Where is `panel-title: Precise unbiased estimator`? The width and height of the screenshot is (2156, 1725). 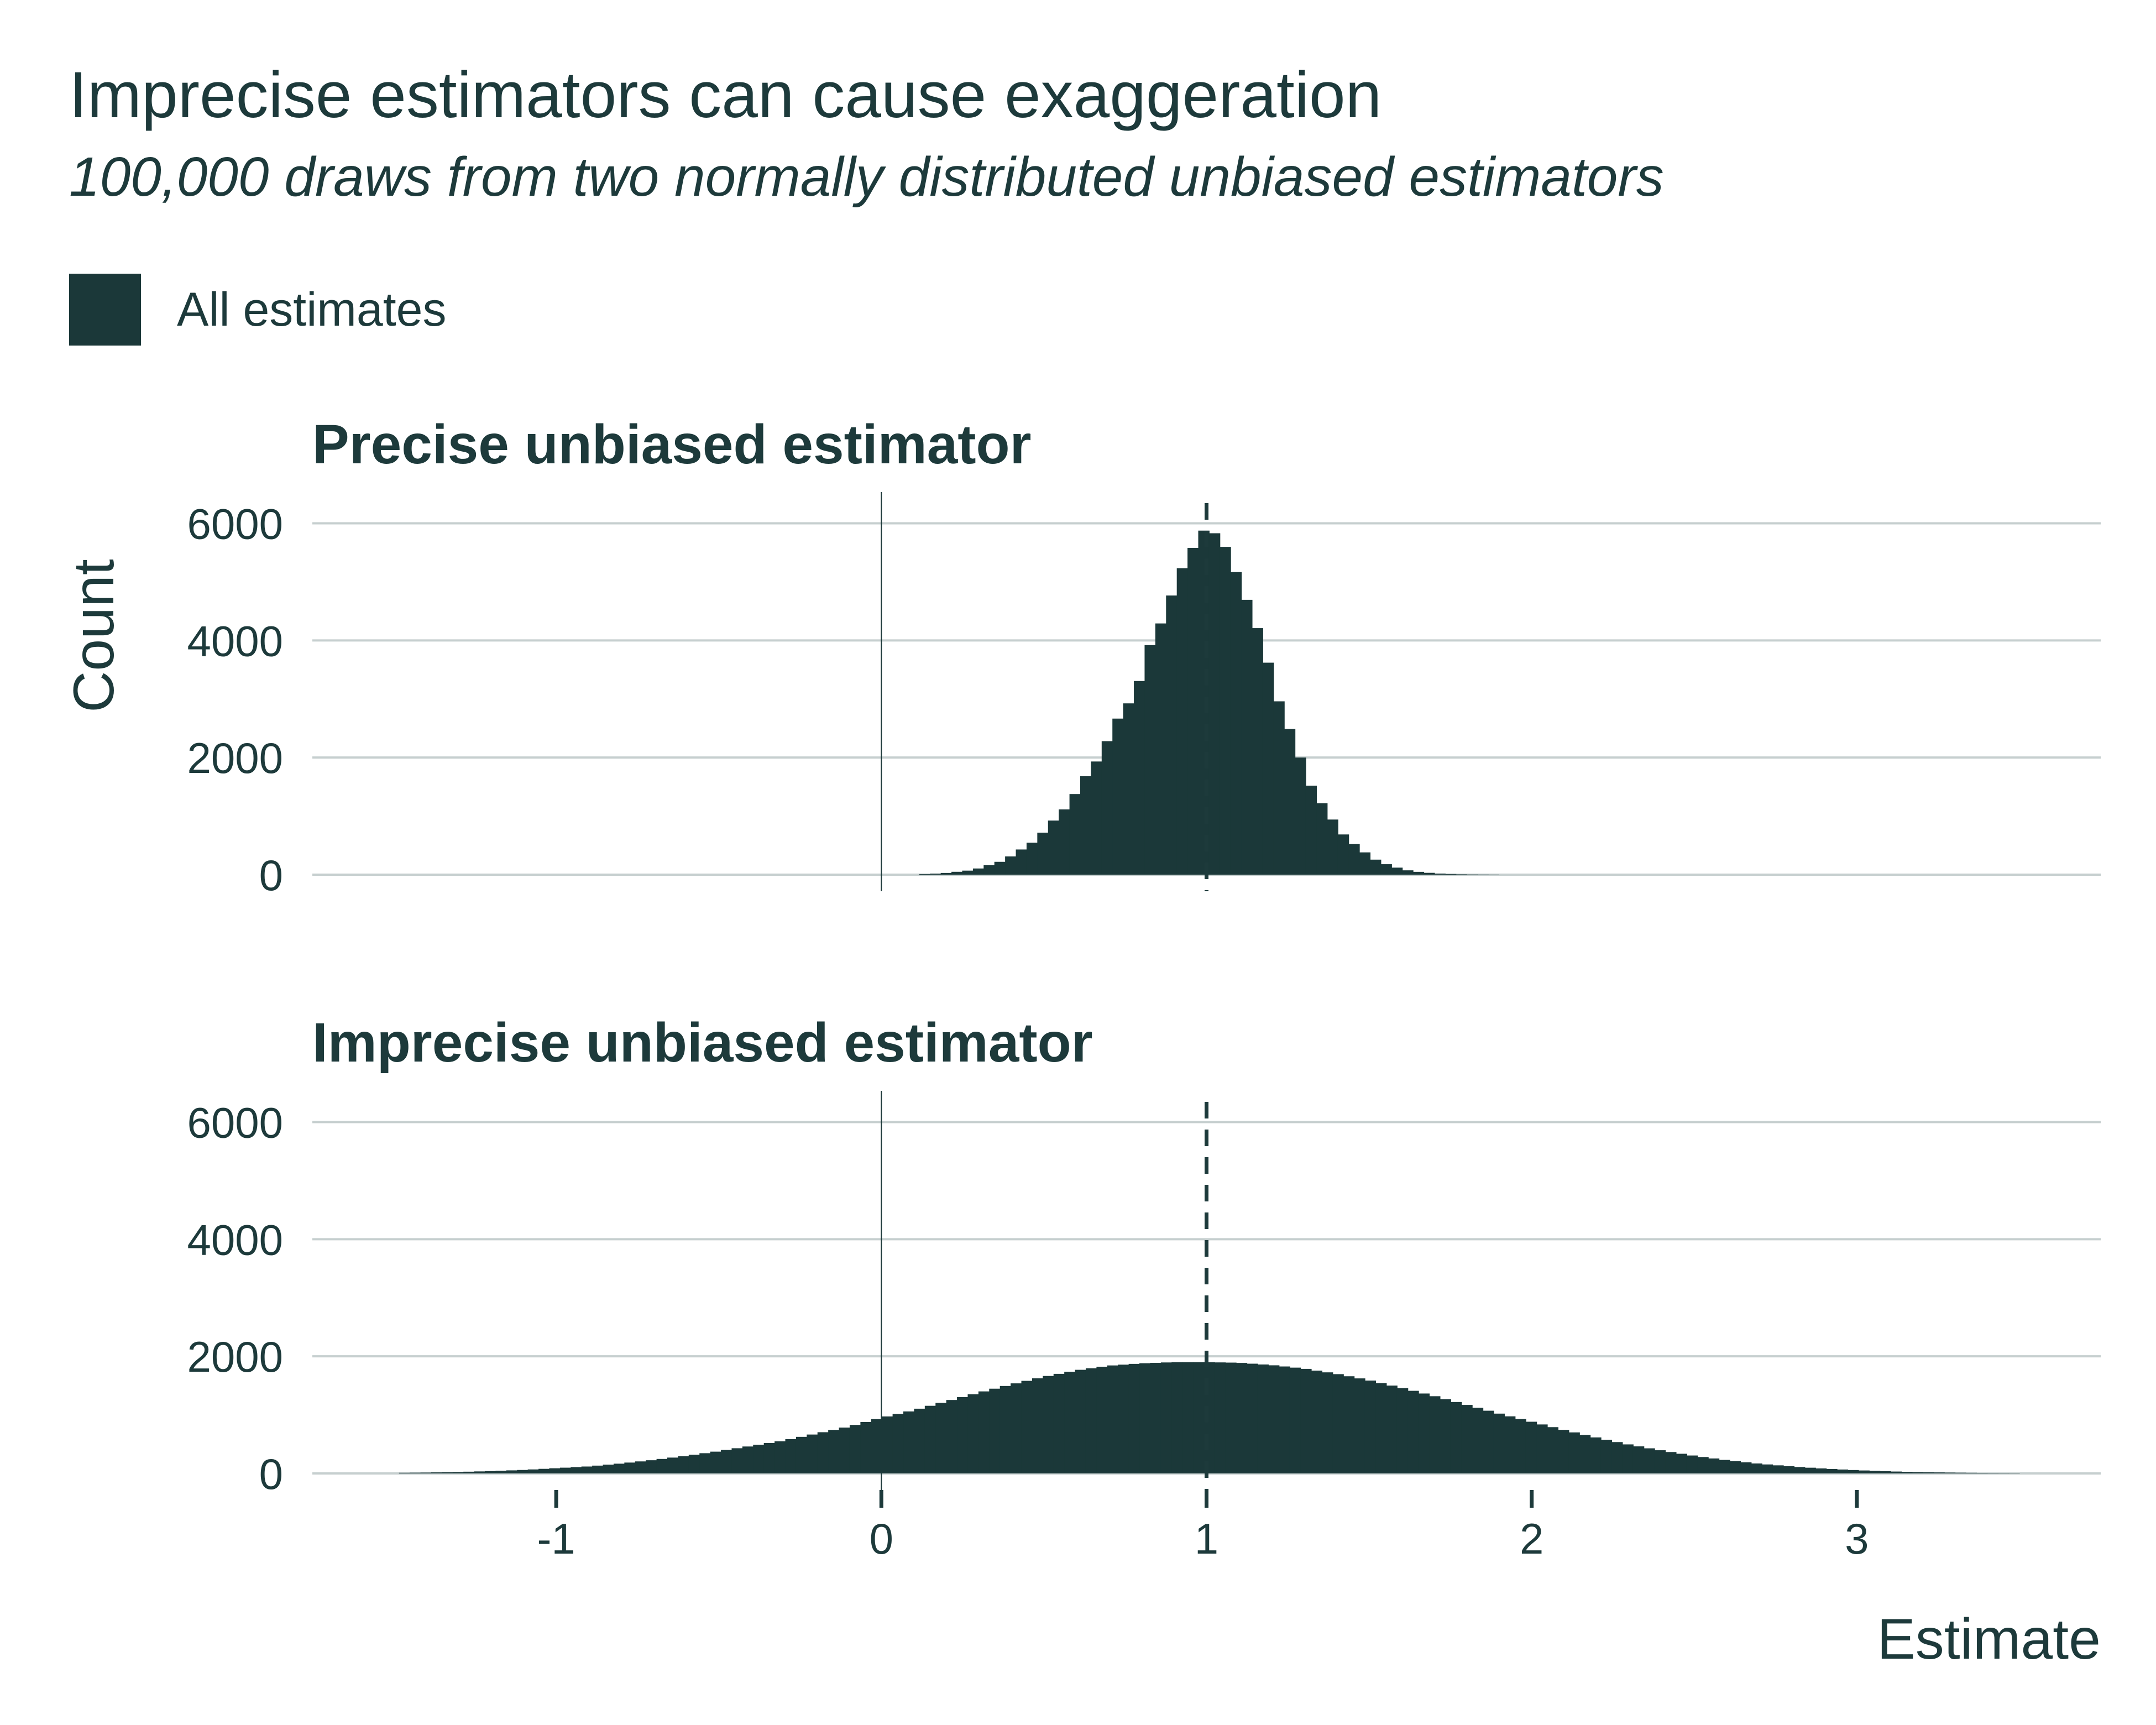
panel-title: Precise unbiased estimator is located at coordinates (672, 445).